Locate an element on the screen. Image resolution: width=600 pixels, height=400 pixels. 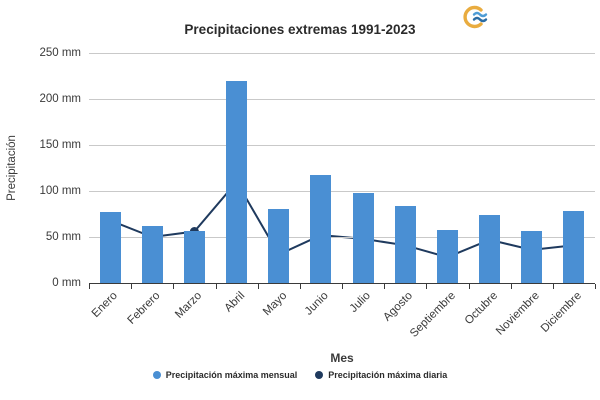
y-tick-50: 50 mm is located at coordinates (63, 237).